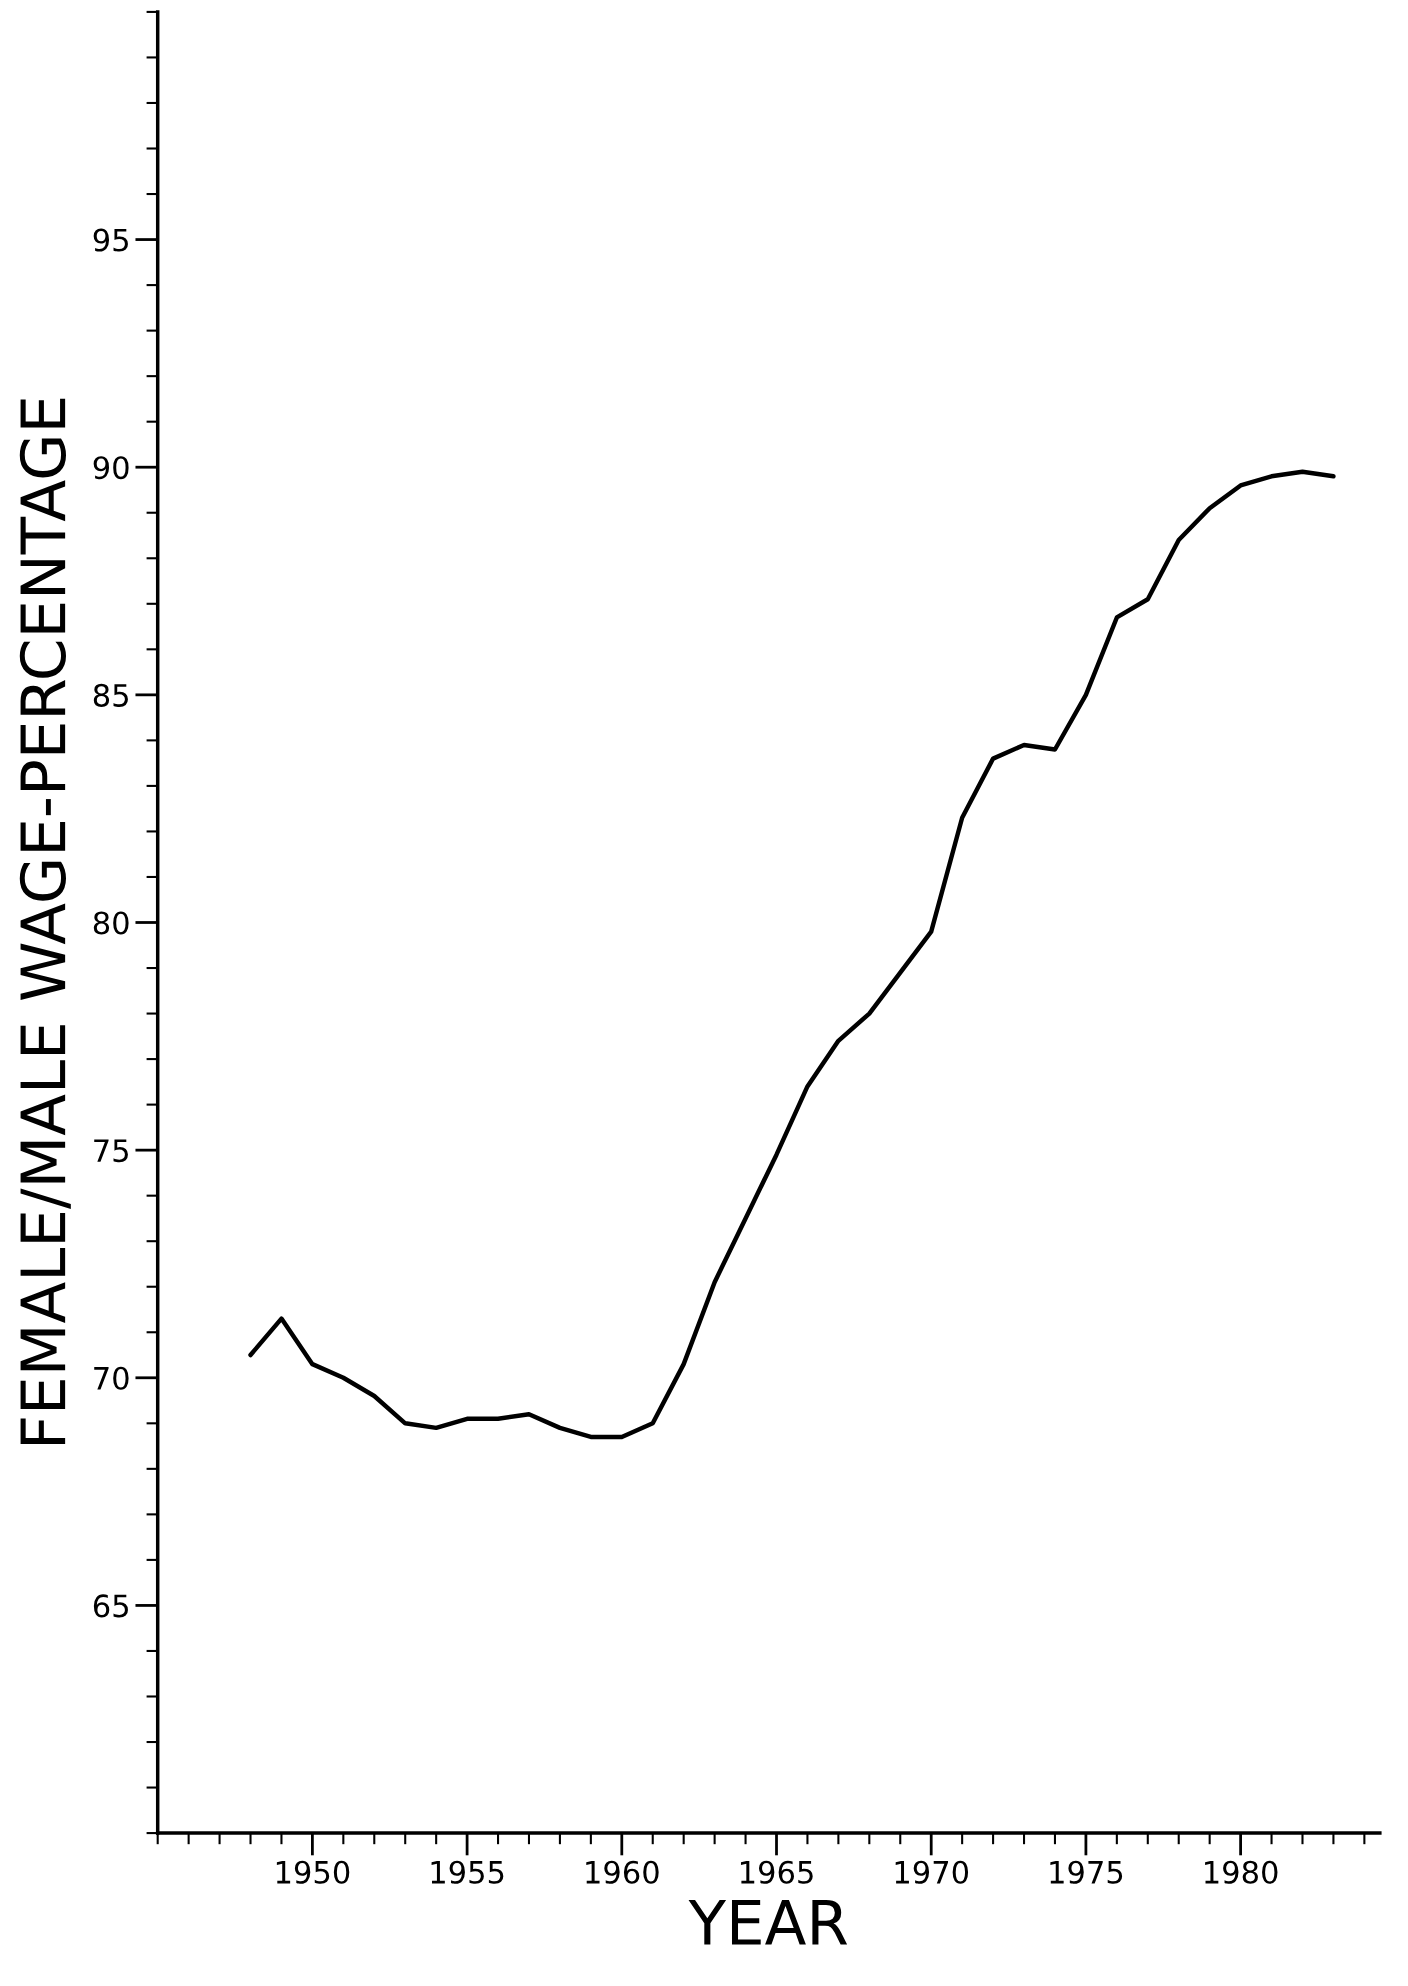  Describe the element at coordinates (45, 921) in the screenshot. I see `y-axis-title: FEMALE/MALE WAGE-PERCENTAGE` at that location.